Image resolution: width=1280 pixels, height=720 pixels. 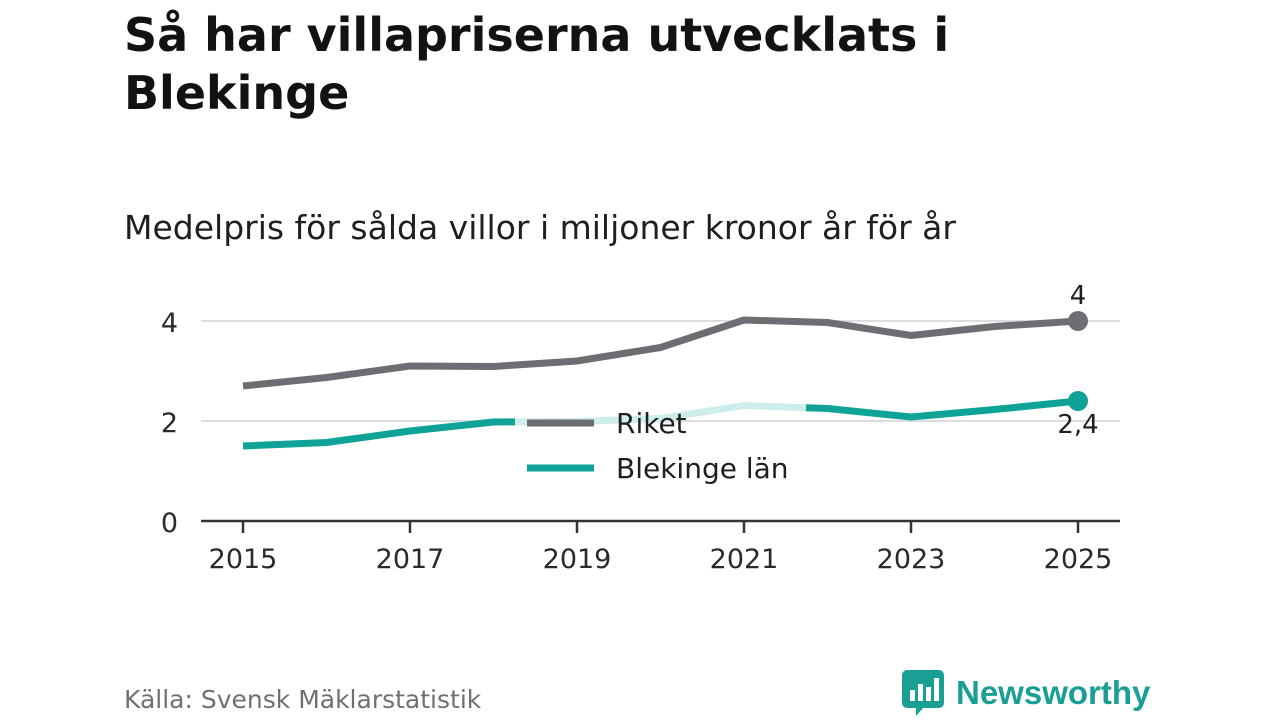 I want to click on x-tick-label: 2025, so click(x=1078, y=559).